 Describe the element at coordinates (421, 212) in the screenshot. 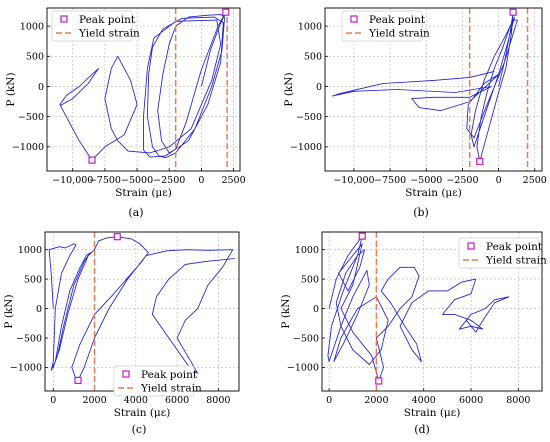

I see `panel-label: (b)` at that location.